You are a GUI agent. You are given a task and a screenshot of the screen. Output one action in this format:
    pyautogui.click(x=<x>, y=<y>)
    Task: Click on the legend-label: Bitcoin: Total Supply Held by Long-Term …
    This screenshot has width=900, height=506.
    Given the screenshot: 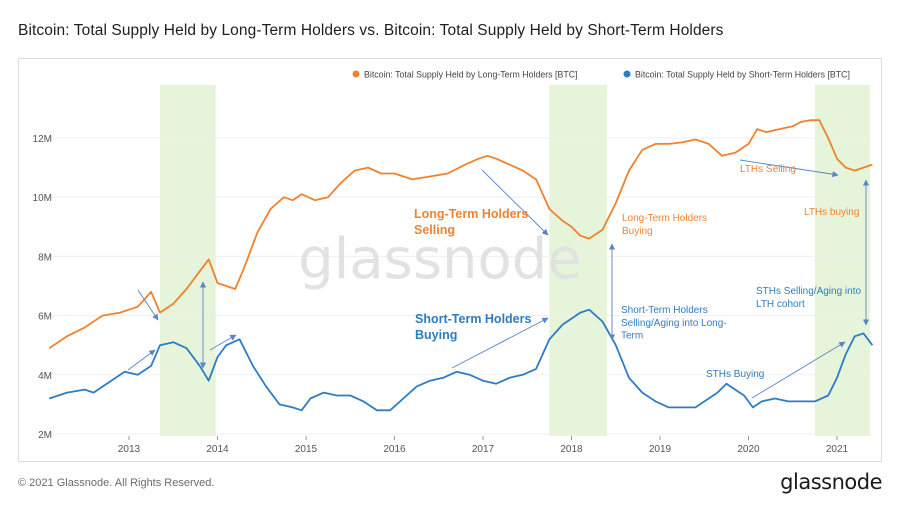 What is the action you would take?
    pyautogui.click(x=471, y=75)
    